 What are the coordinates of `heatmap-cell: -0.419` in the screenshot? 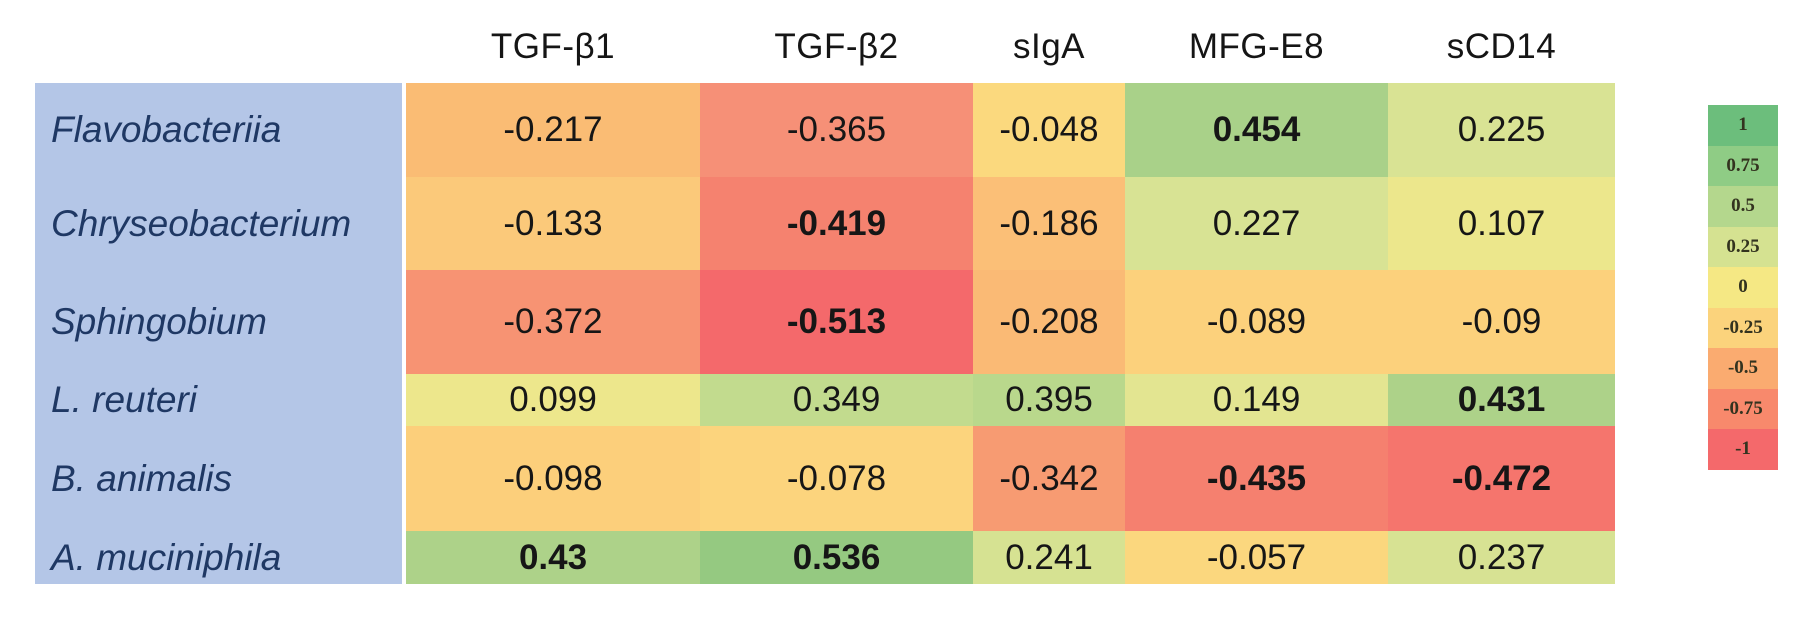 It's located at (836, 223).